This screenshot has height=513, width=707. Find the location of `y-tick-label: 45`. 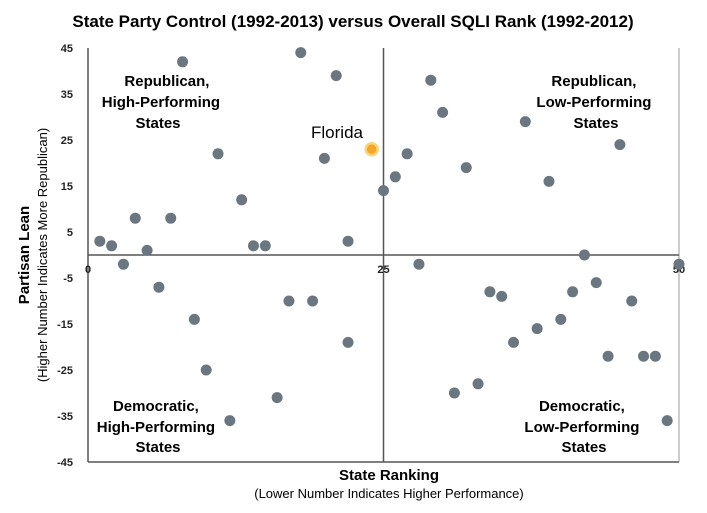

y-tick-label: 45 is located at coordinates (67, 49).